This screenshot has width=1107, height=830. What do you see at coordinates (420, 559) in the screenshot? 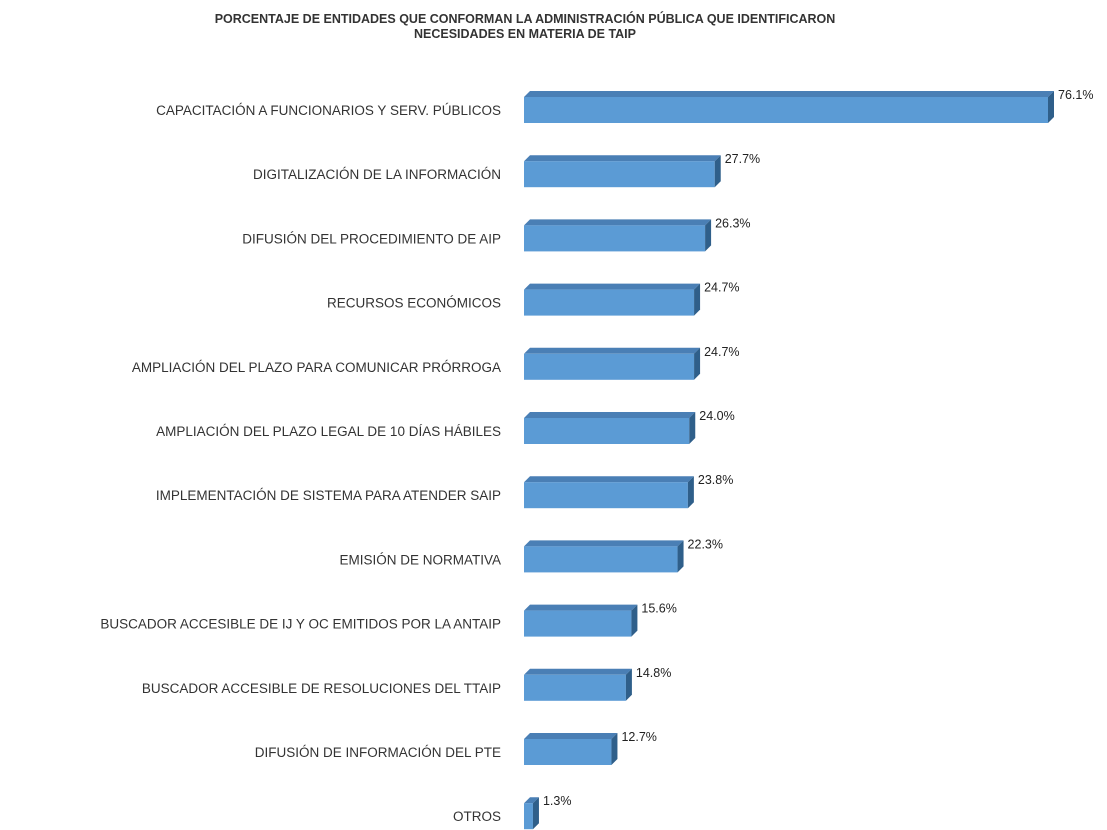
I see `category-label: EMISIÓN DE NORMATIVA` at bounding box center [420, 559].